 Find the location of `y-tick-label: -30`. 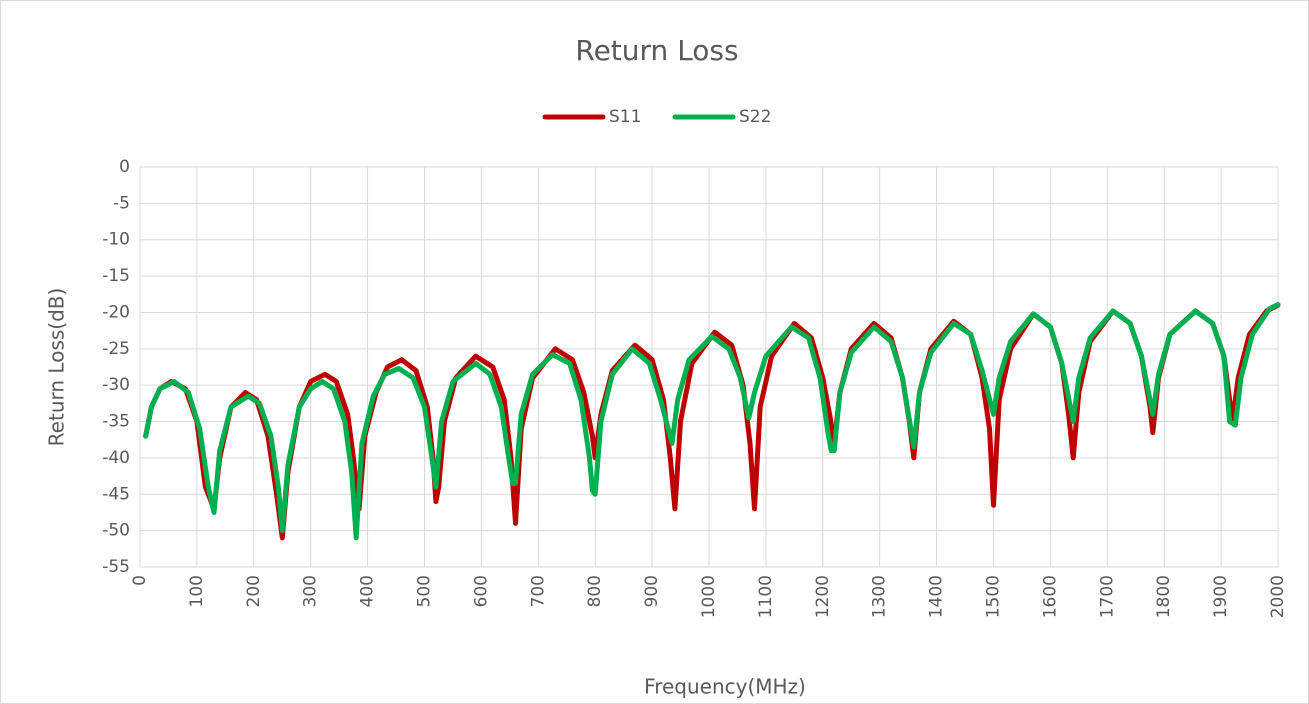

y-tick-label: -30 is located at coordinates (116, 385).